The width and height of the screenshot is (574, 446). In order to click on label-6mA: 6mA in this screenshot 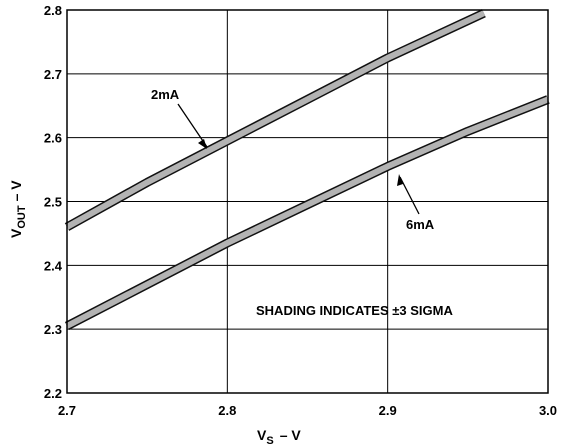, I will do `click(420, 224)`.